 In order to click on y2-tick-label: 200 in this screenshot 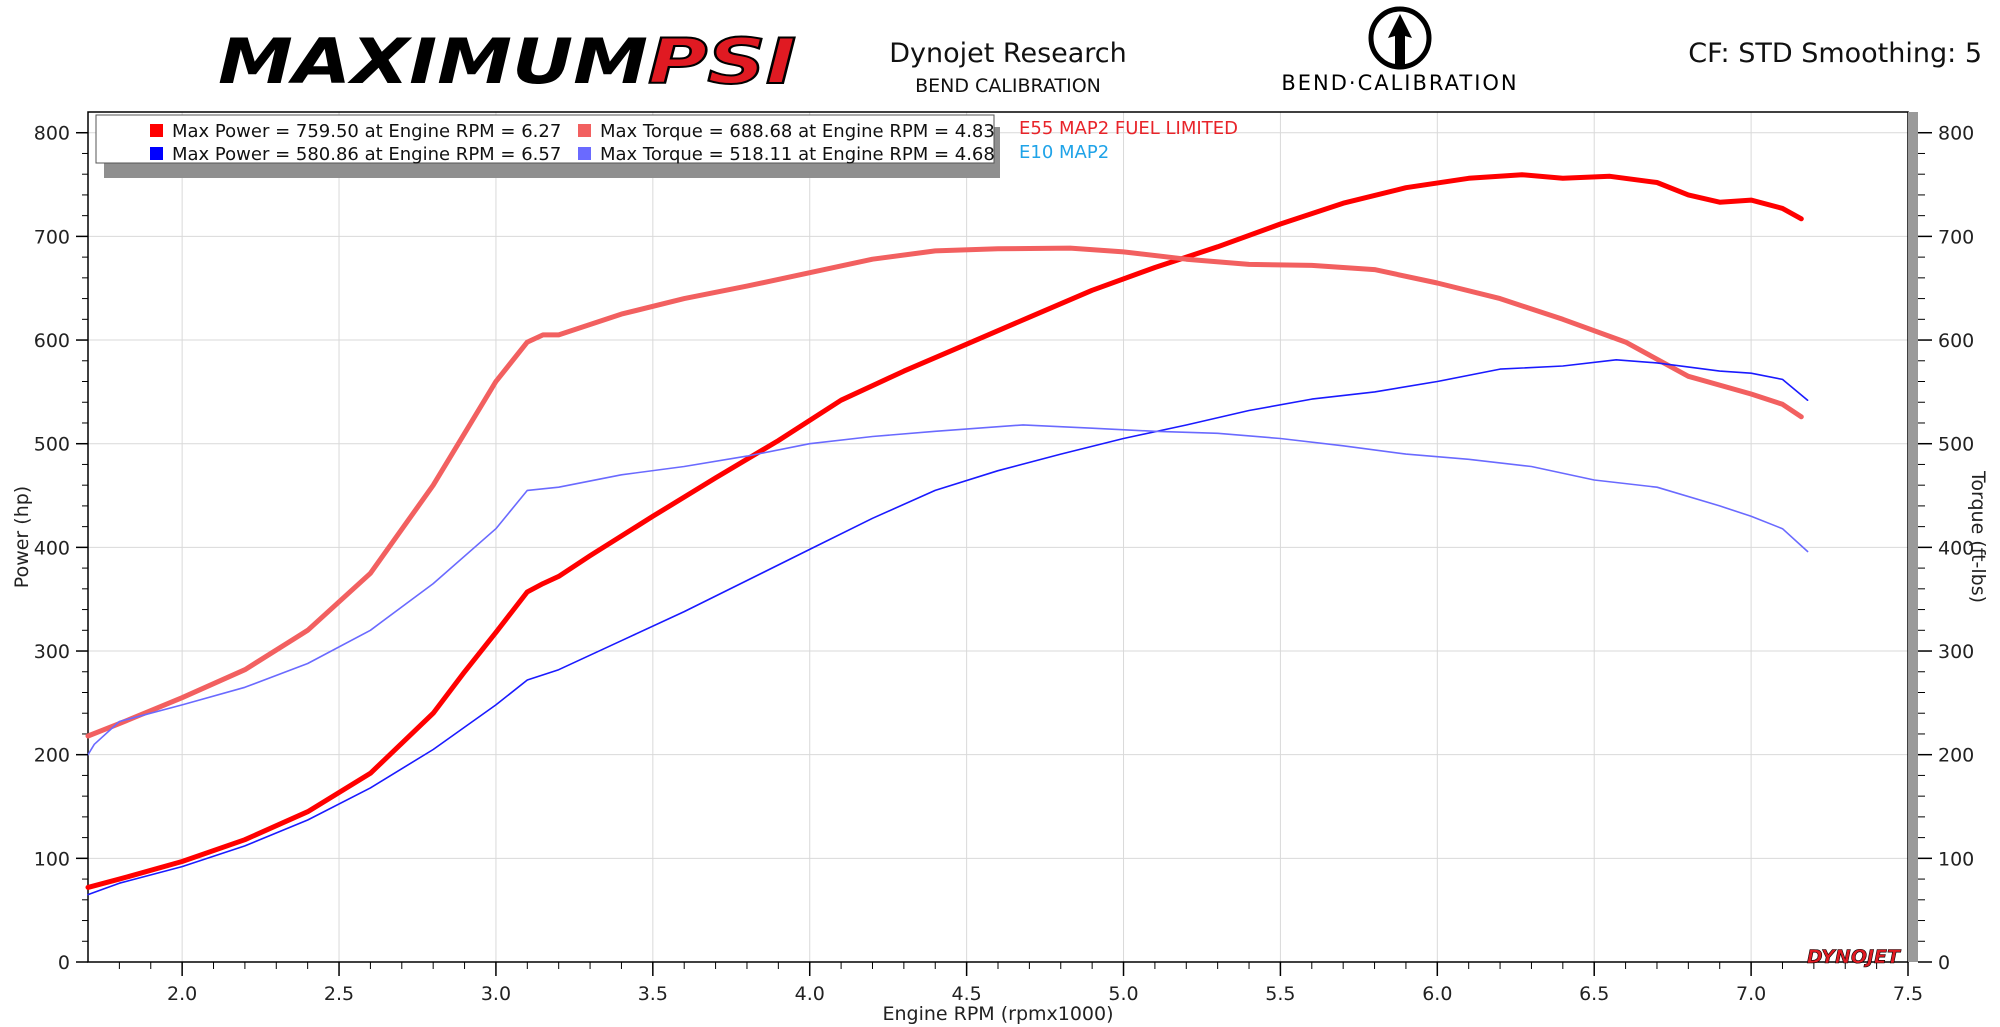, I will do `click(1956, 756)`.